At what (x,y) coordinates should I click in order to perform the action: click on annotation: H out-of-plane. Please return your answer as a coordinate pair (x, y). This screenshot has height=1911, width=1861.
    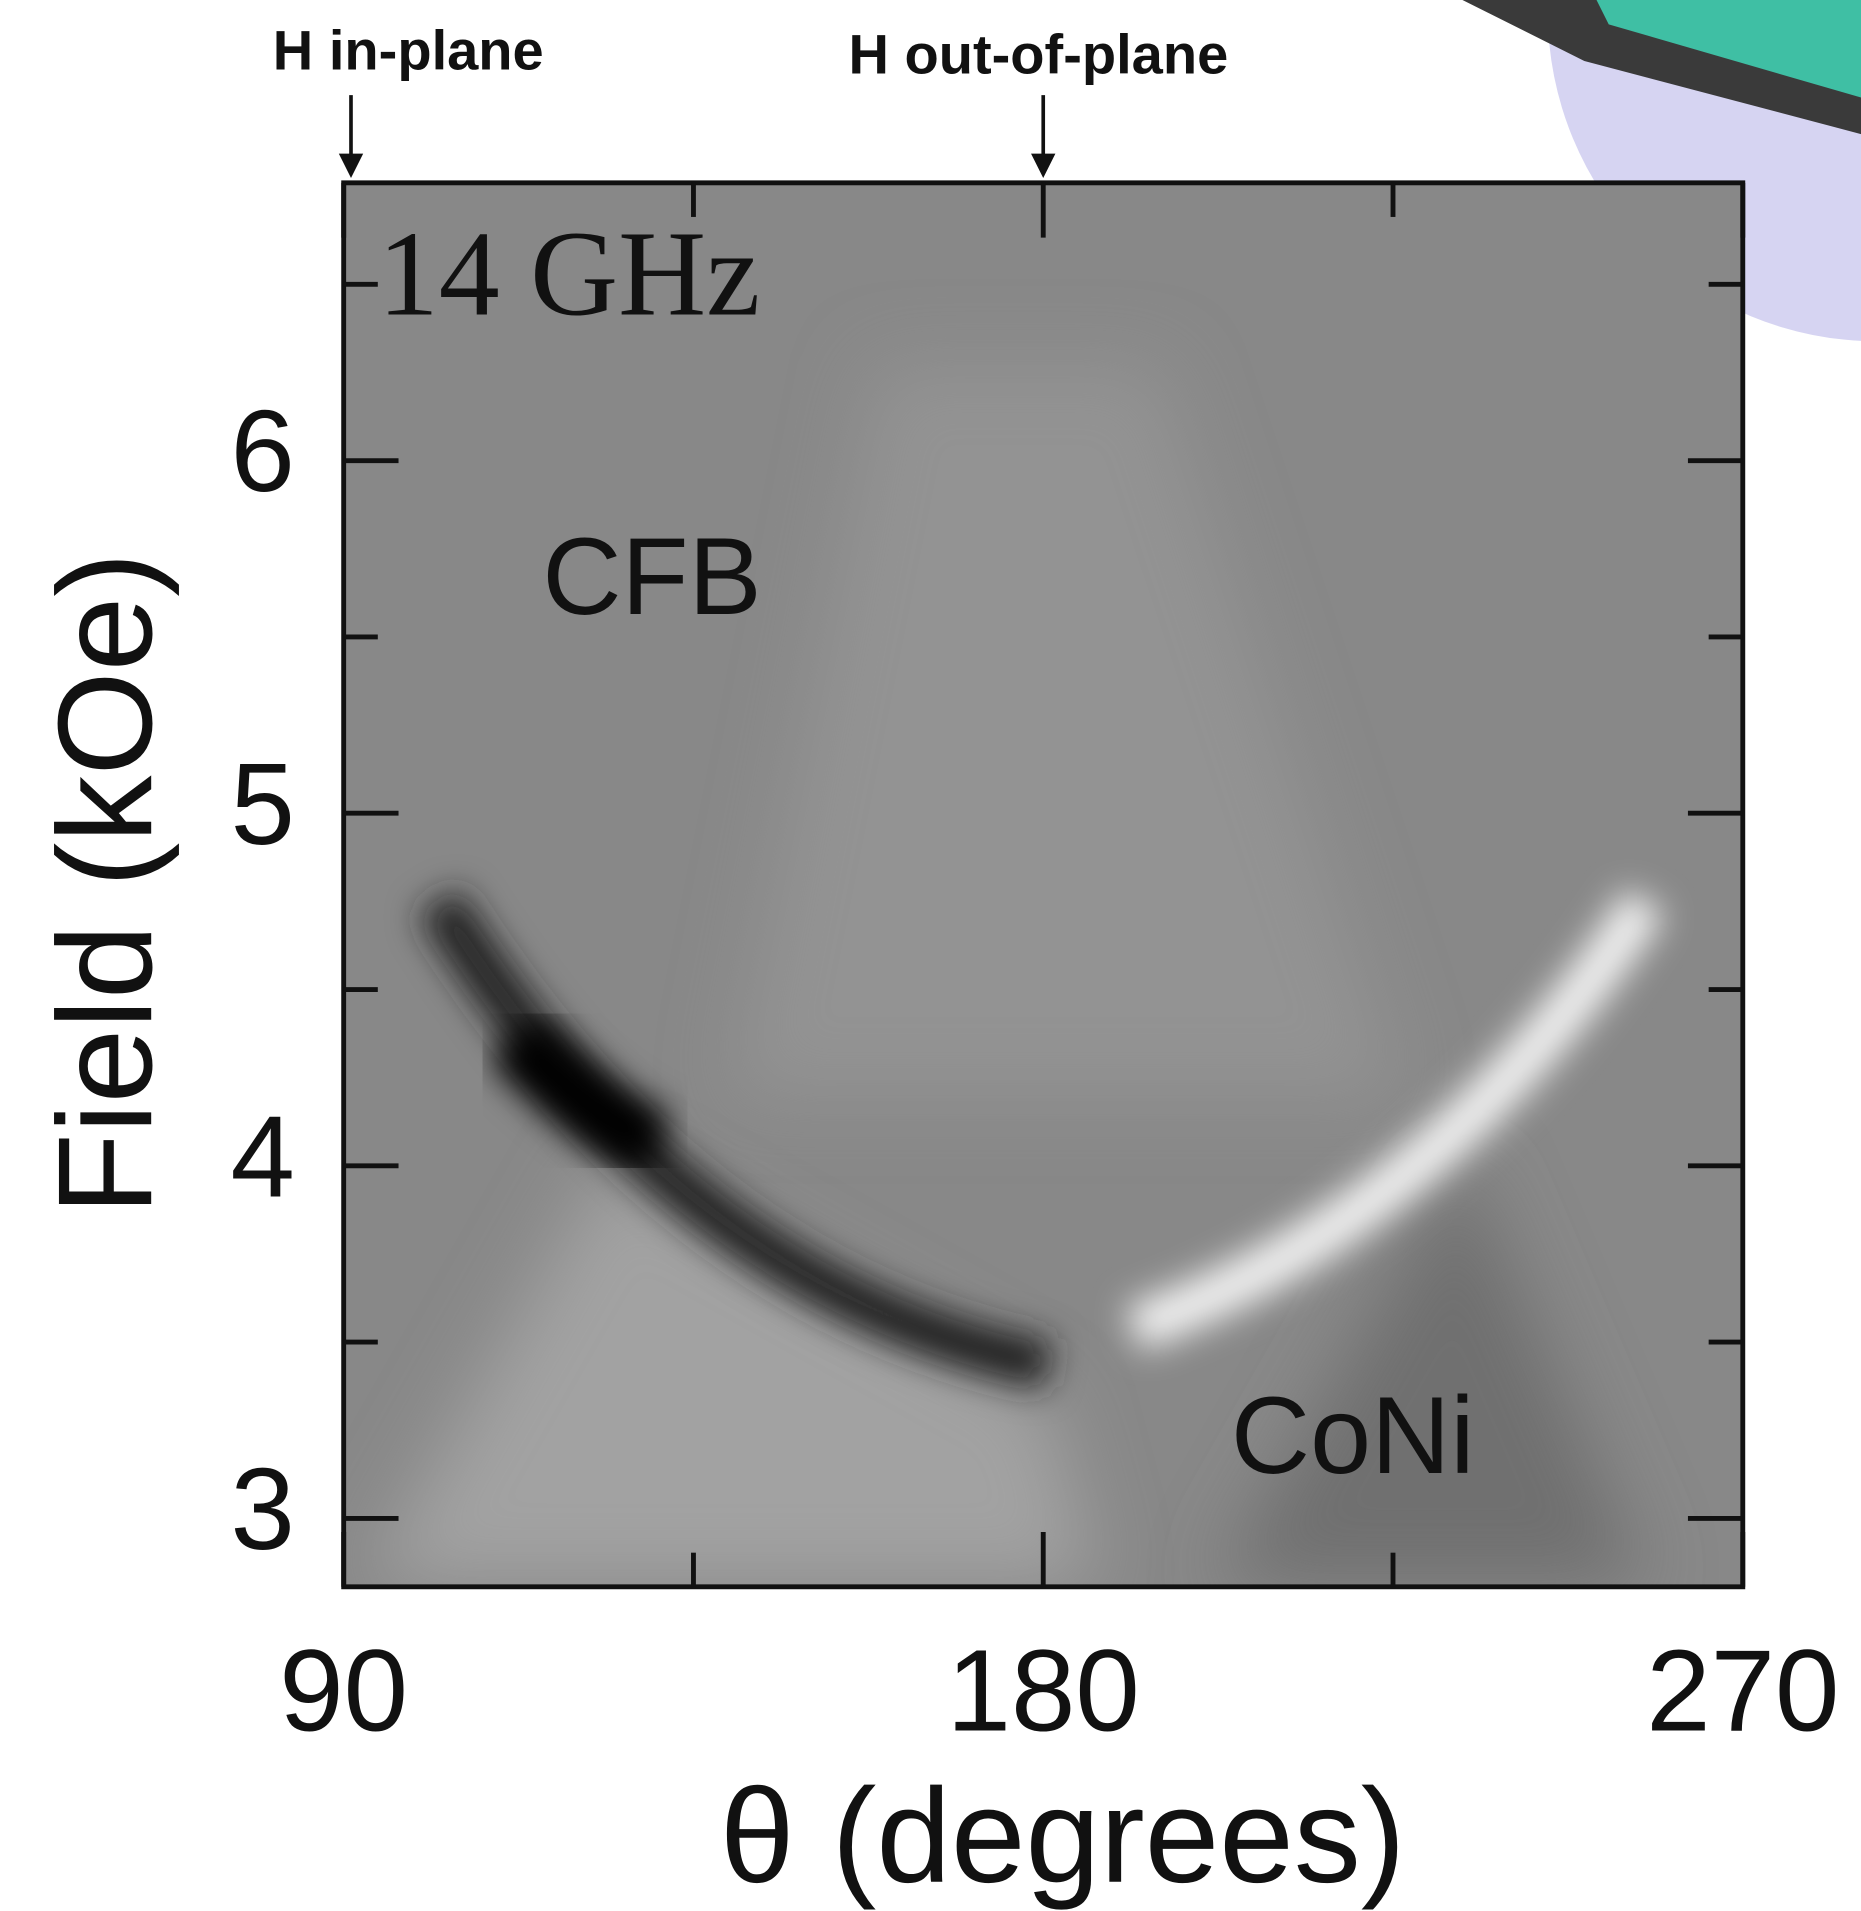
    Looking at the image, I should click on (1038, 53).